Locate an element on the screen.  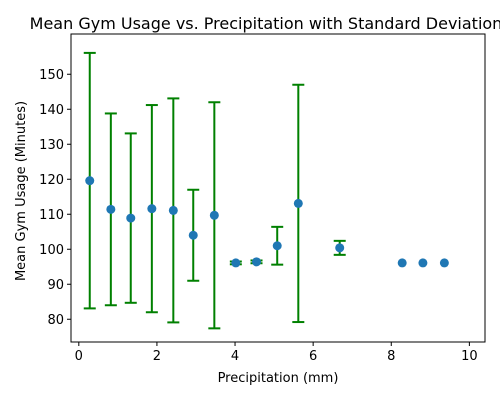
y-tick-label: 100 is located at coordinates (51, 250).